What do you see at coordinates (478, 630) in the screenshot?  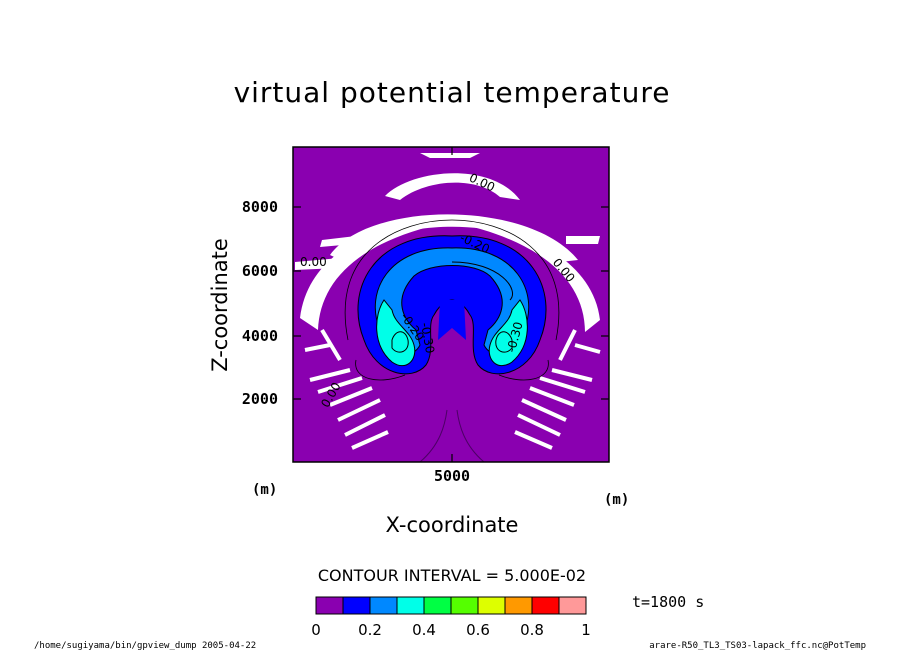 I see `colorbar-tick-label: 0.6` at bounding box center [478, 630].